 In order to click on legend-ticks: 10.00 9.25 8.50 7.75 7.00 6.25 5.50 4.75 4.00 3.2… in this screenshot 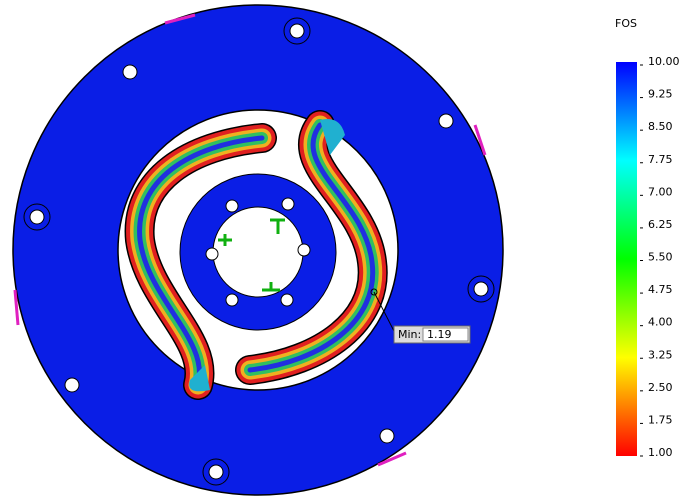, I will do `click(660, 257)`.